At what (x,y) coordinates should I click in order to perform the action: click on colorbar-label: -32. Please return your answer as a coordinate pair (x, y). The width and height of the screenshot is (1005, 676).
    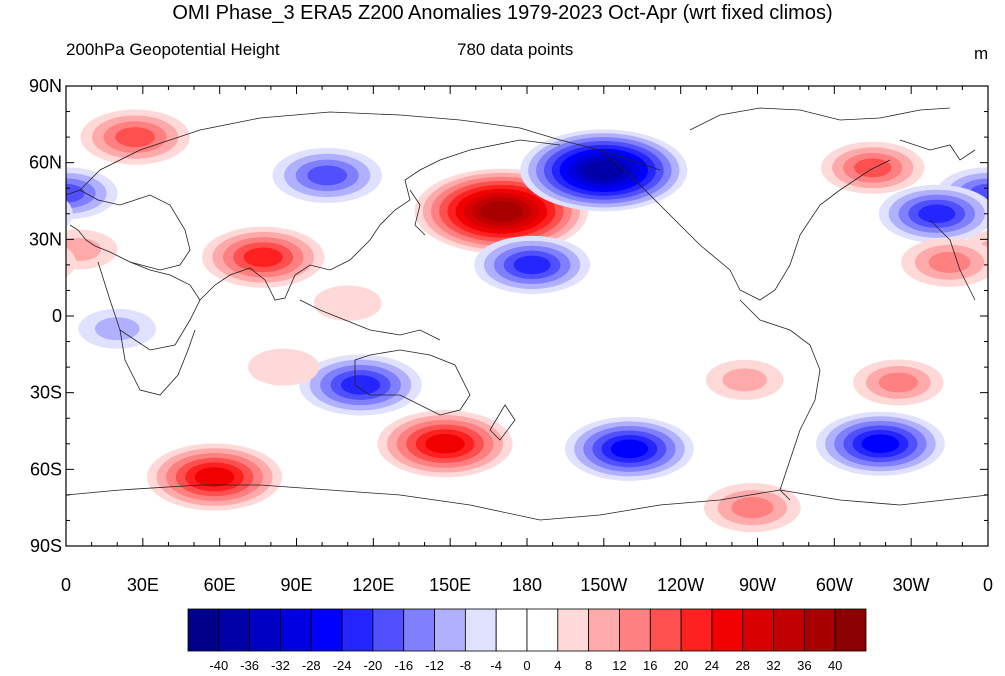
    Looking at the image, I should click on (280, 665).